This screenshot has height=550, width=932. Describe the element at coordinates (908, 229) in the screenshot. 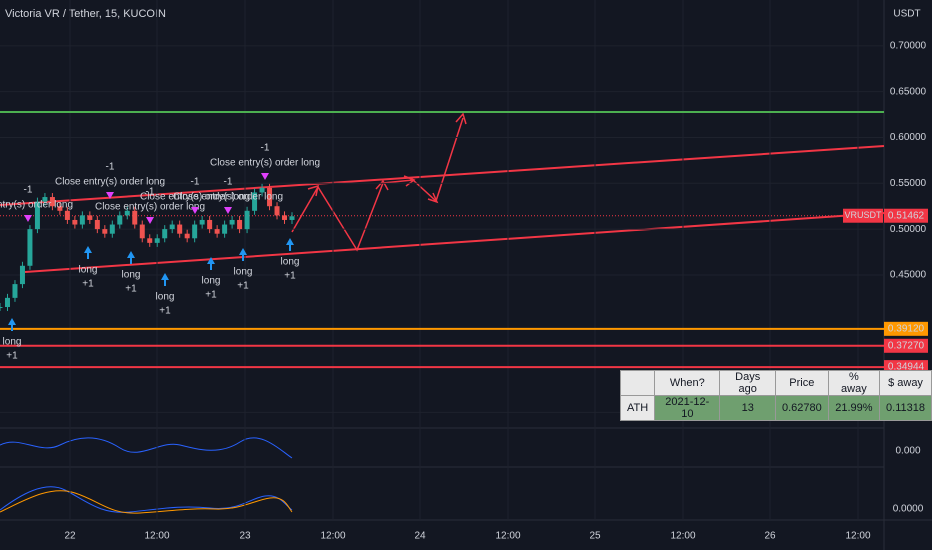

I see `price-tick-label: 0.50000` at that location.